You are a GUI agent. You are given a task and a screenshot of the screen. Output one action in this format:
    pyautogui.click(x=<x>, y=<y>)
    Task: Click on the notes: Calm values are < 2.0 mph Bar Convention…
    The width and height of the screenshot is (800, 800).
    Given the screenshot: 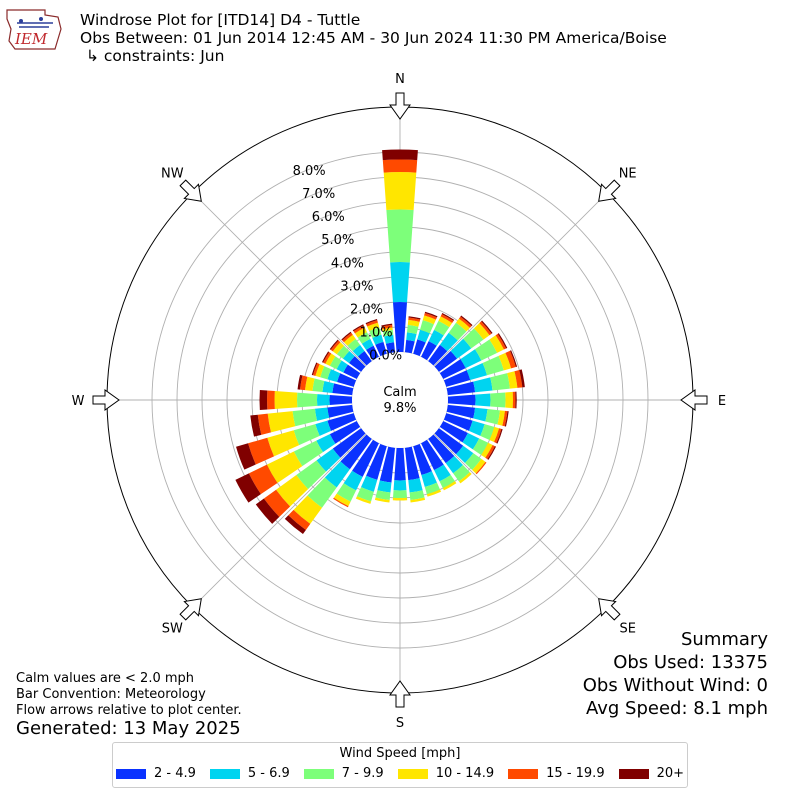 What is the action you would take?
    pyautogui.click(x=129, y=695)
    